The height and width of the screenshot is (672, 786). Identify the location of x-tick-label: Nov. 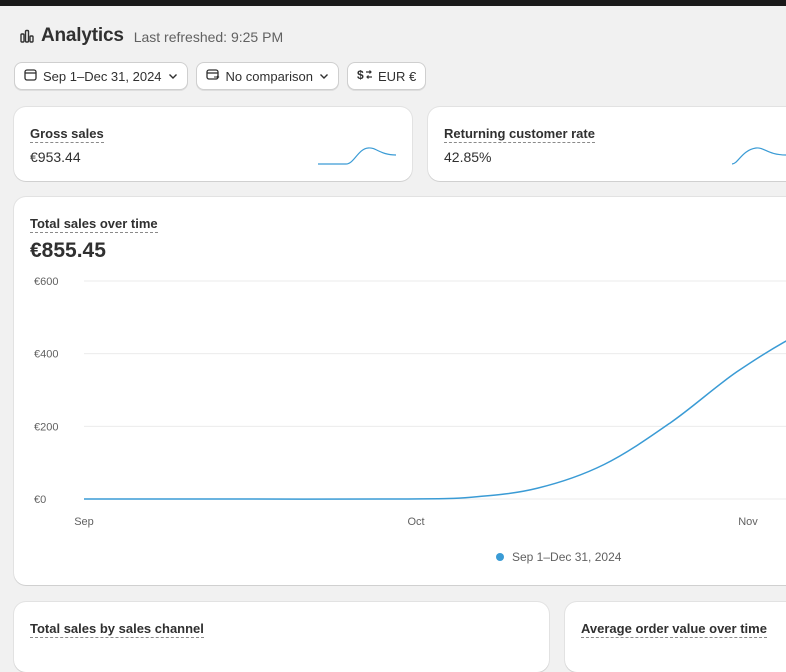
(748, 522).